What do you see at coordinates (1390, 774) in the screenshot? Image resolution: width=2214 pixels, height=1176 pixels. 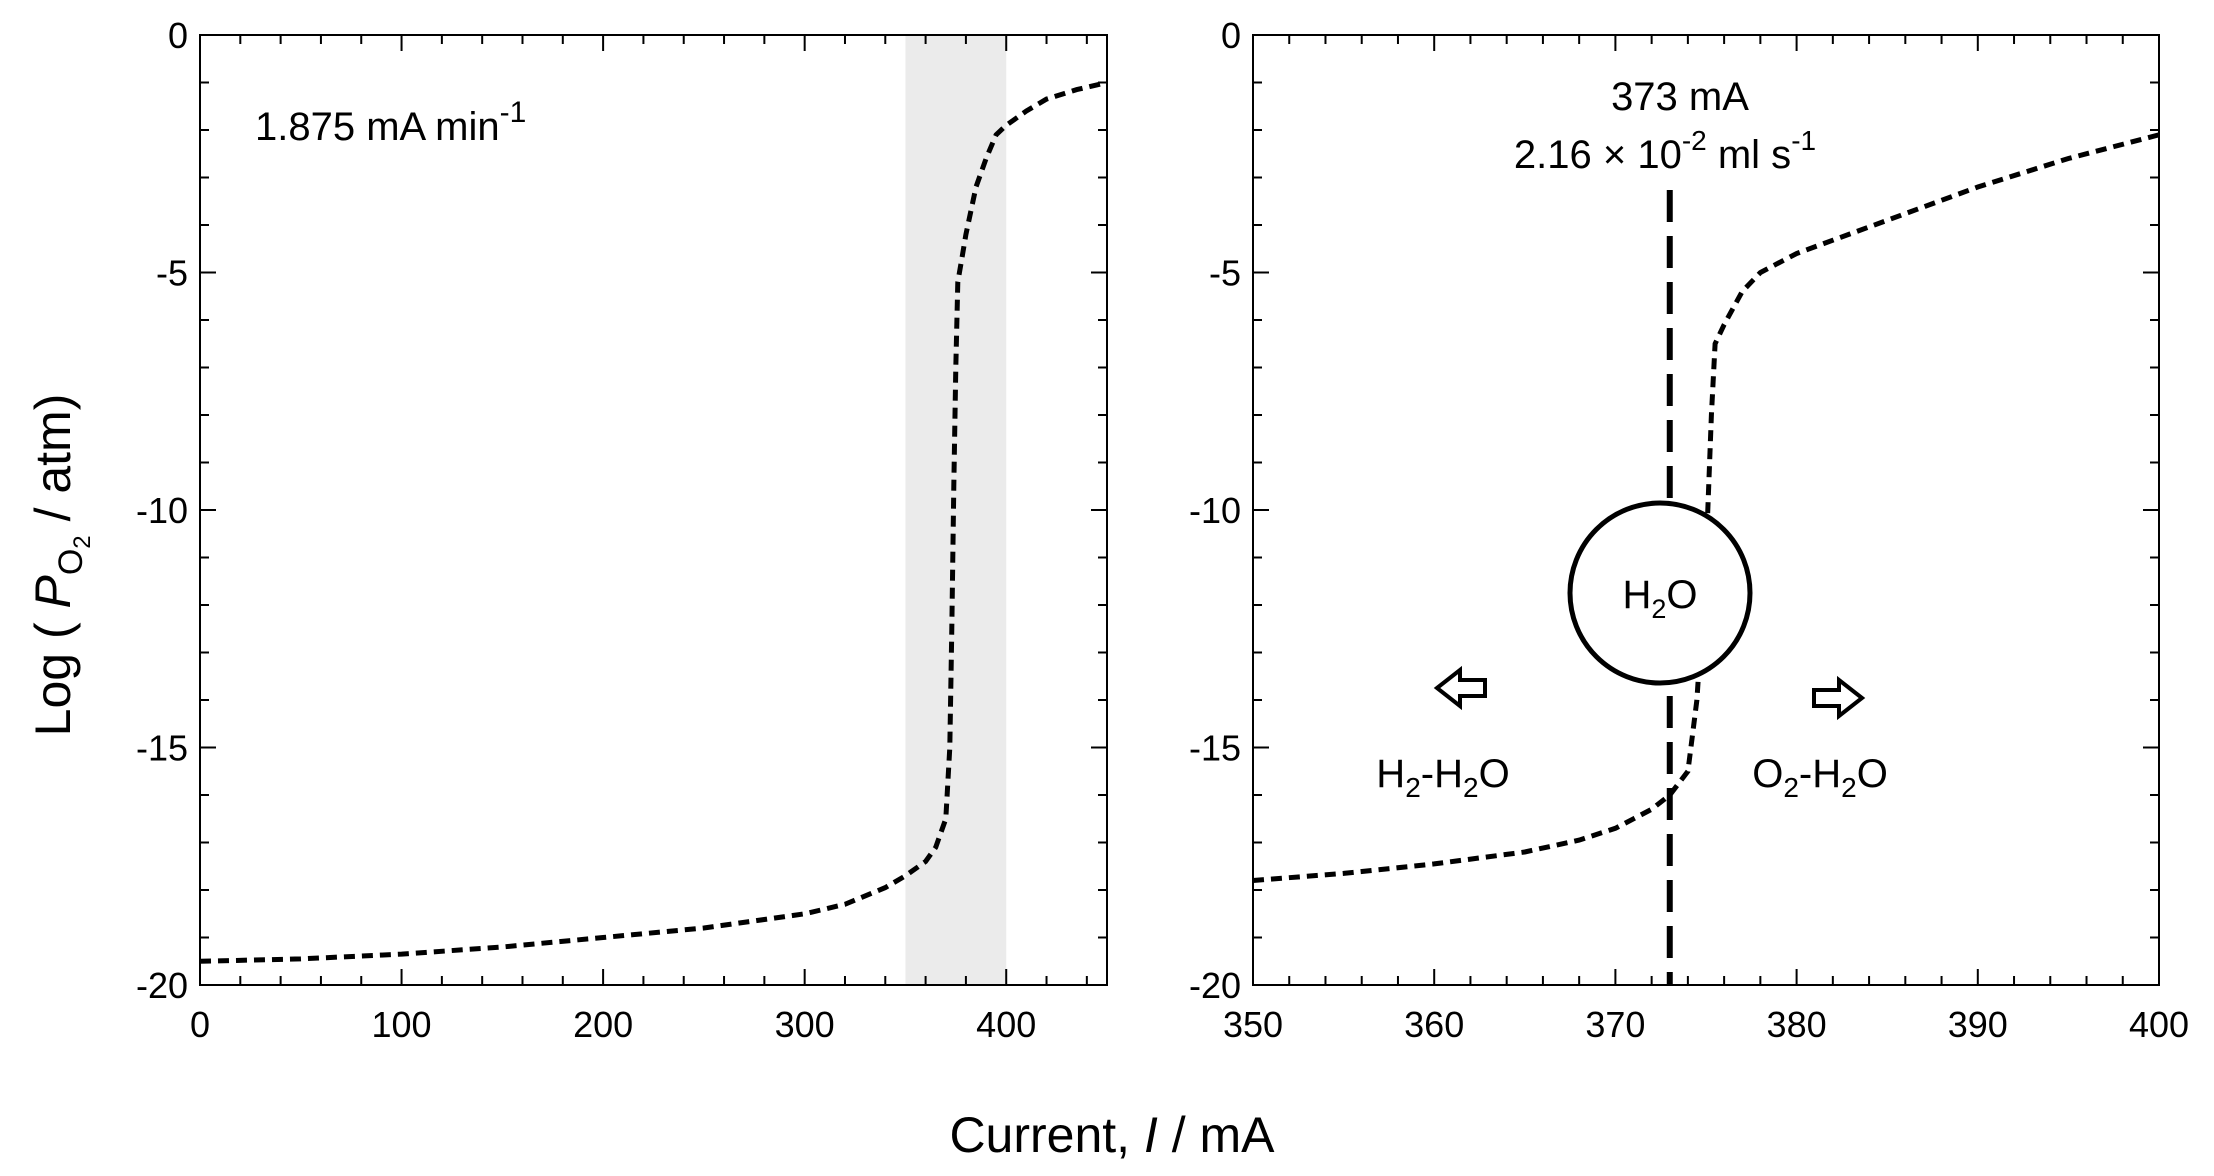 I see `h2-h2o-a: H` at bounding box center [1390, 774].